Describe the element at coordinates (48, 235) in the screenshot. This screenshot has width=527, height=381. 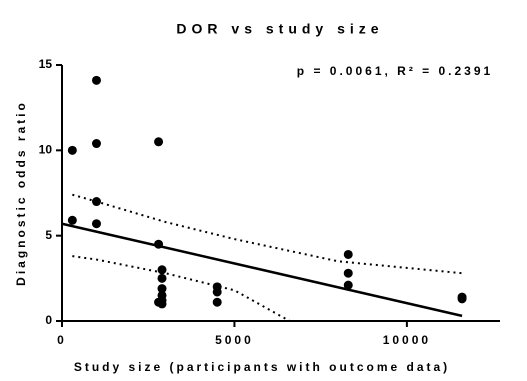
I see `y-tick-label: 5` at that location.